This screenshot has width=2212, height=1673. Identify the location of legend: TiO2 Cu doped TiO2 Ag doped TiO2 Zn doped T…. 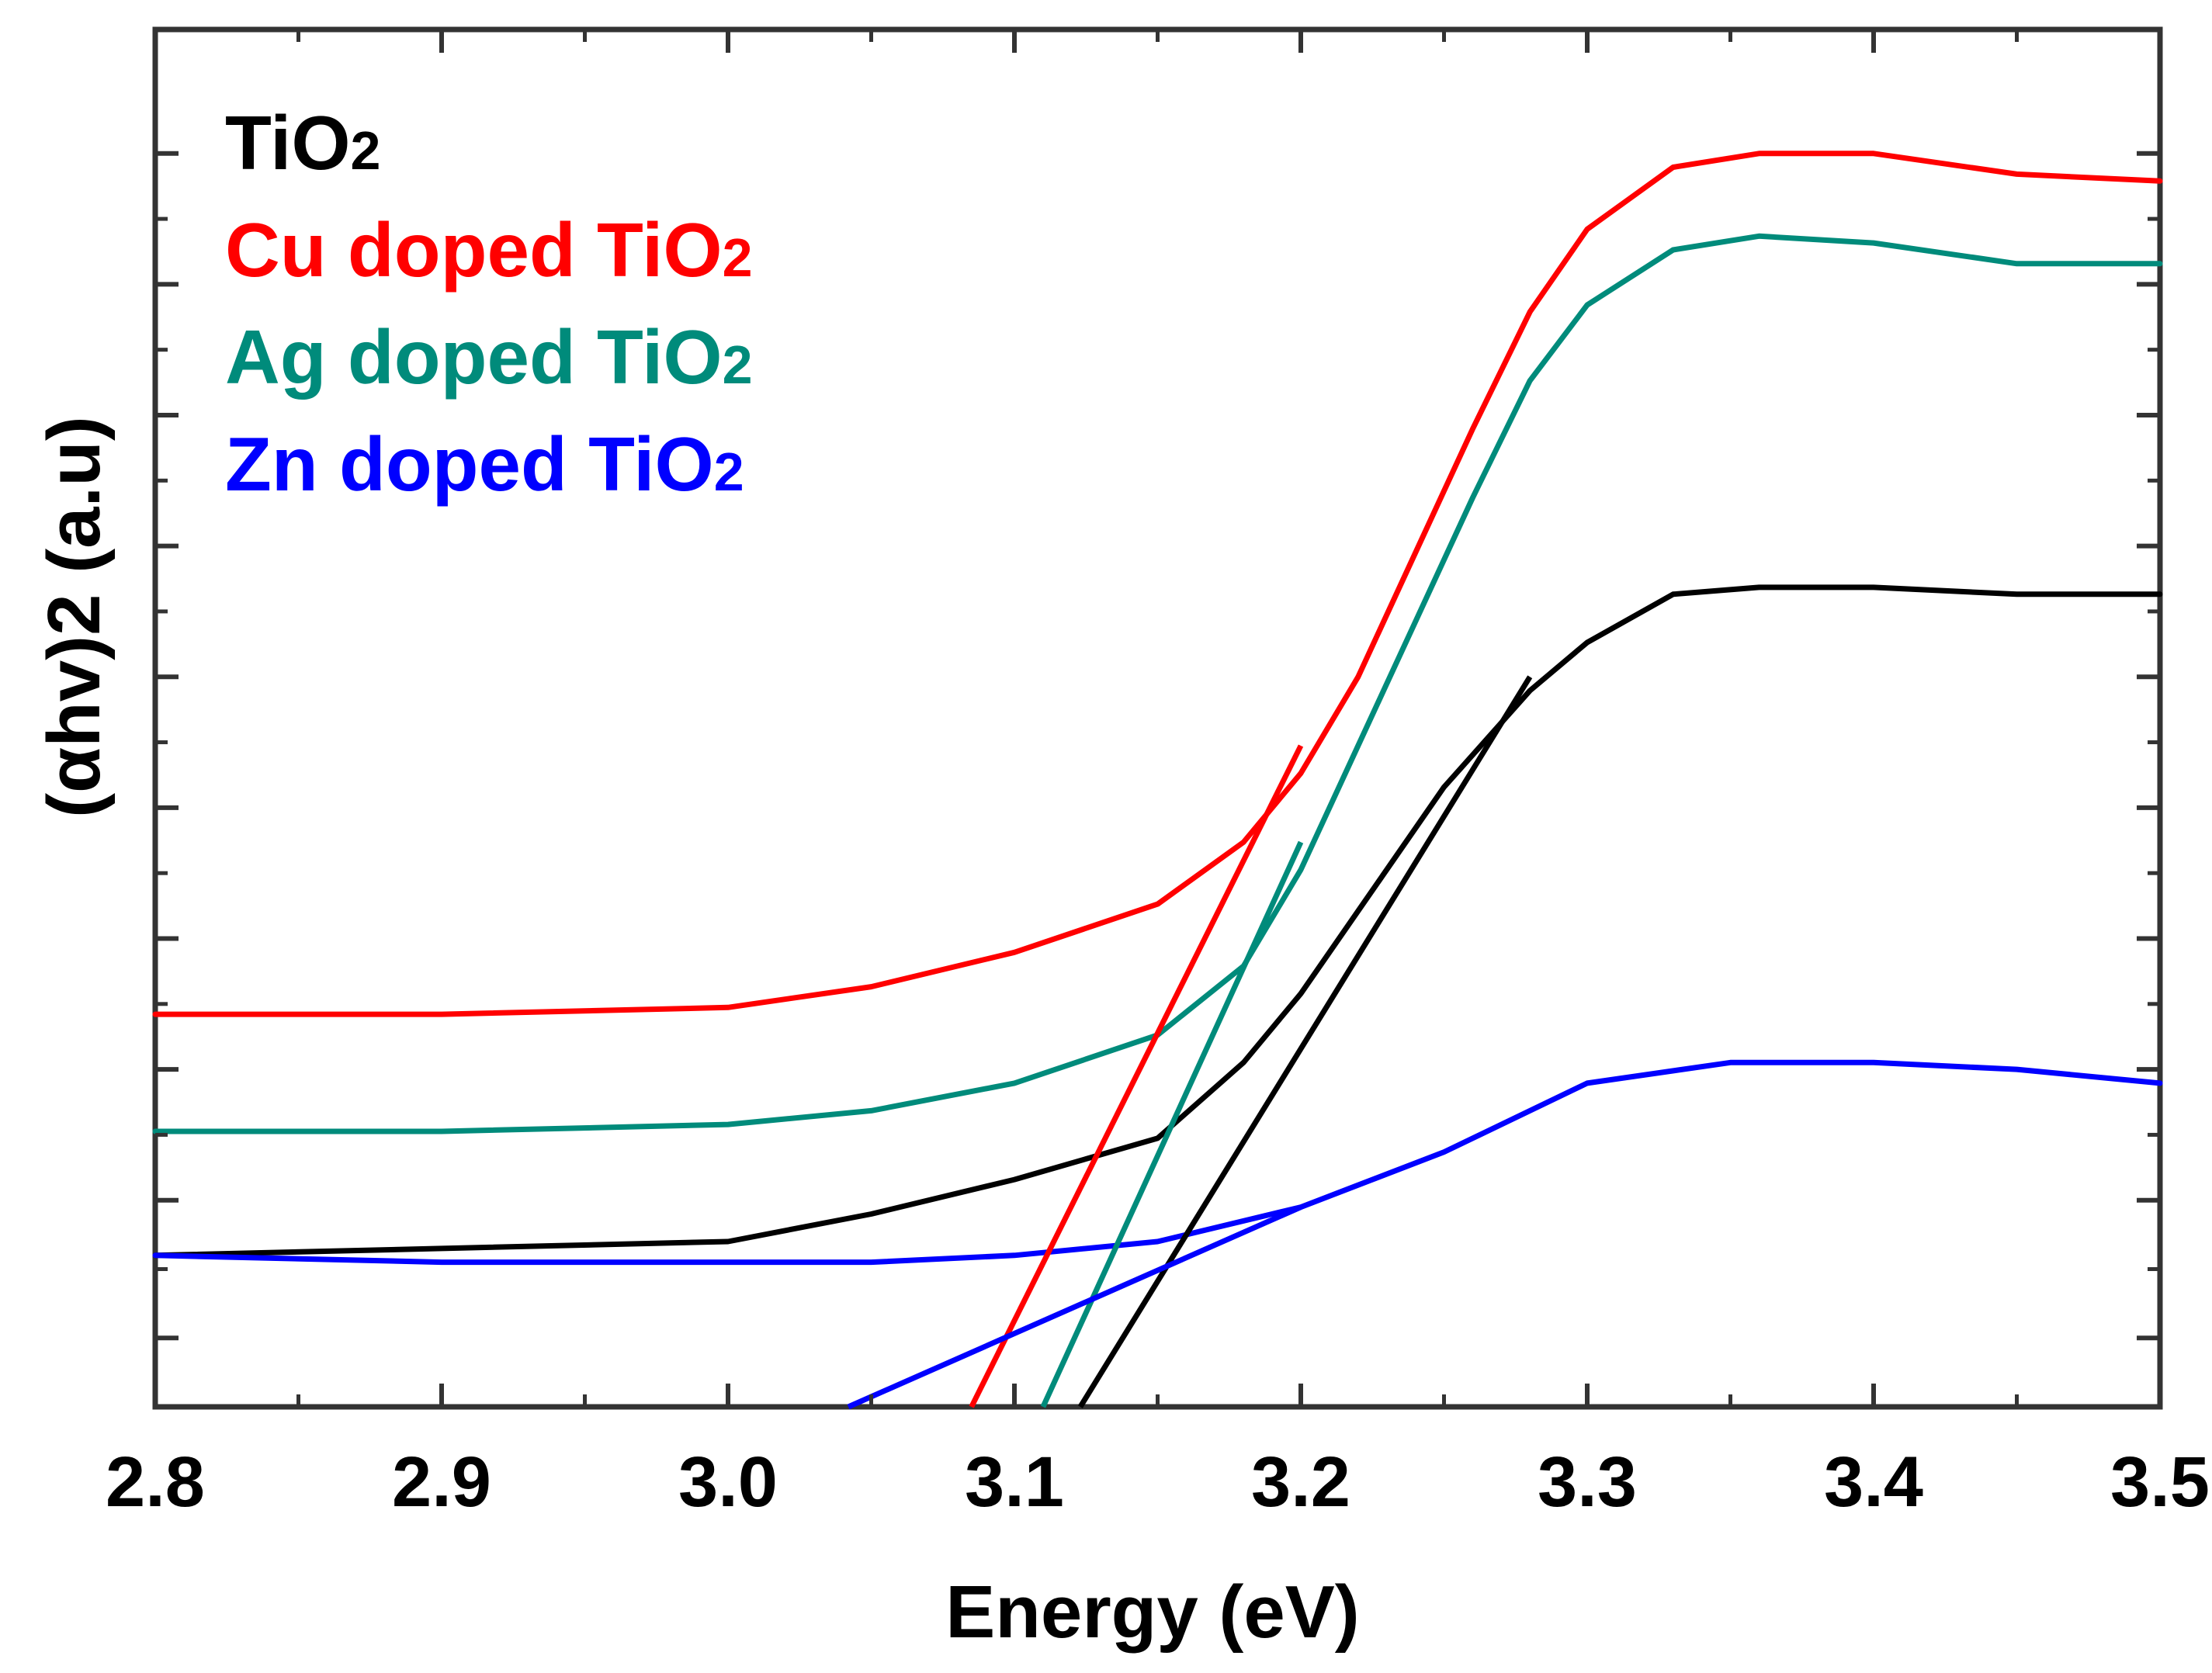
(489, 303).